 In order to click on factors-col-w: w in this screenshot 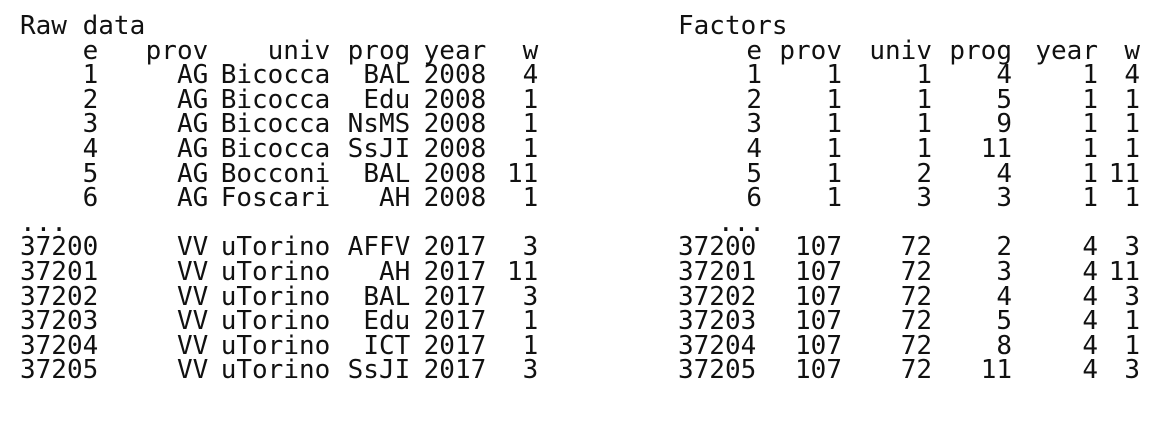, I will do `click(1132, 50)`.